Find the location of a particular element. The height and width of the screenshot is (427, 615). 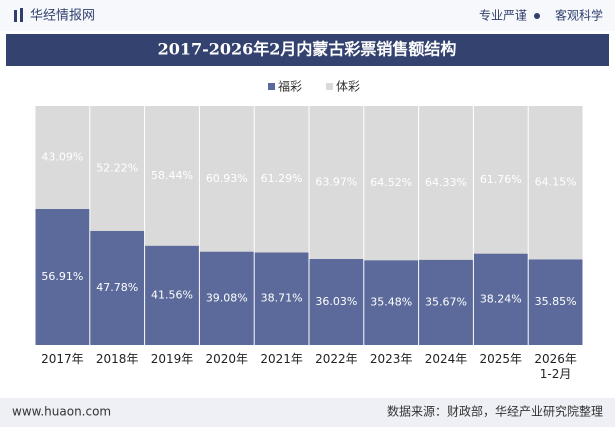

footer-bar is located at coordinates (307, 412).